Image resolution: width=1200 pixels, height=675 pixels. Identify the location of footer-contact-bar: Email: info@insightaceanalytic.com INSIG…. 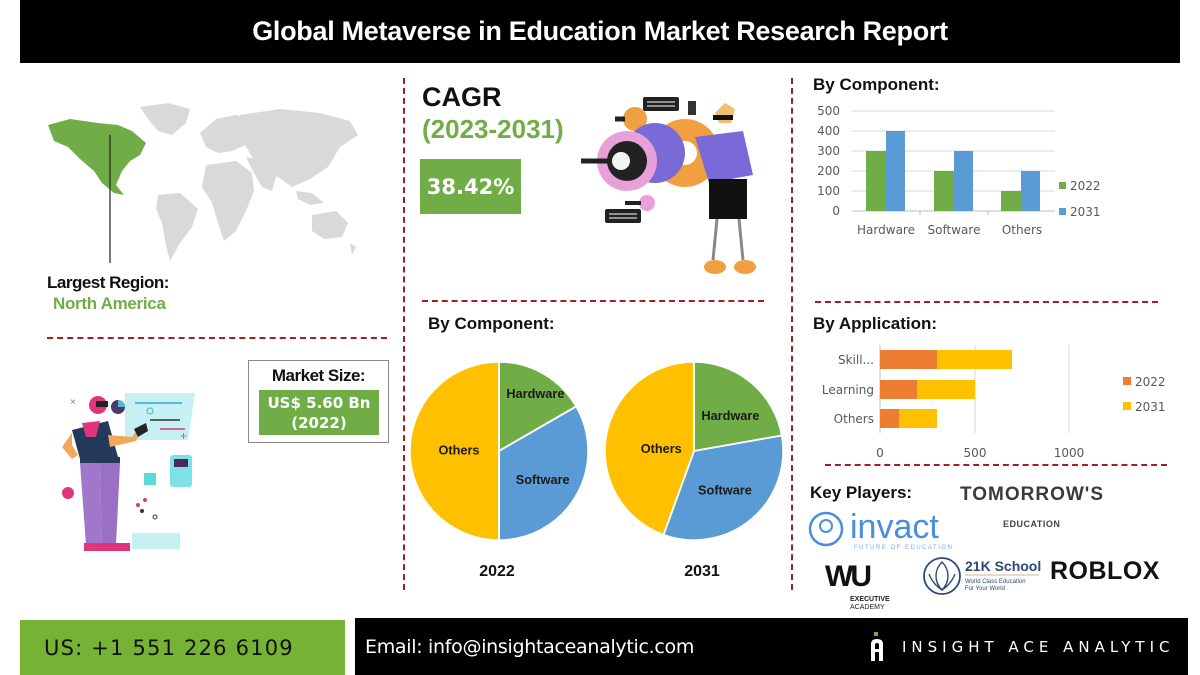
(771, 646).